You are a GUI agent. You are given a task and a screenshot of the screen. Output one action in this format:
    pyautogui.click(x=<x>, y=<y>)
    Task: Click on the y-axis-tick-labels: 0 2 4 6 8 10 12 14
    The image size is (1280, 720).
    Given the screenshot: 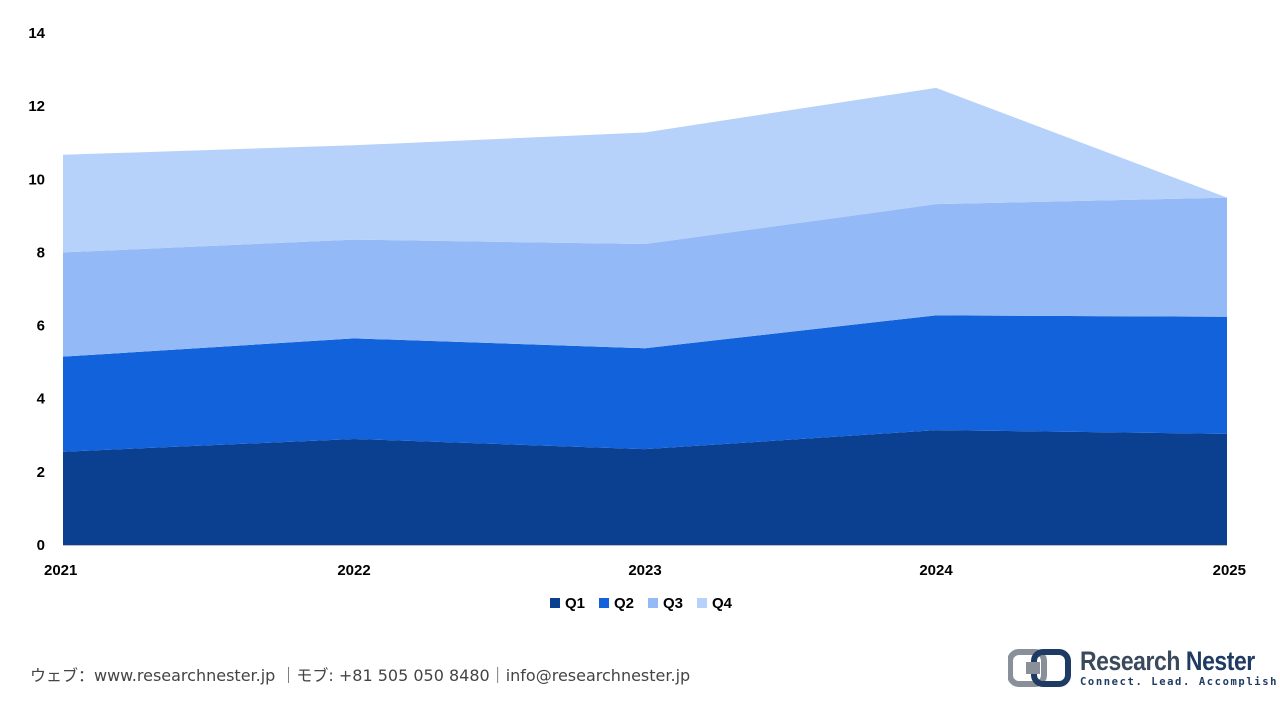 What is the action you would take?
    pyautogui.click(x=36, y=289)
    